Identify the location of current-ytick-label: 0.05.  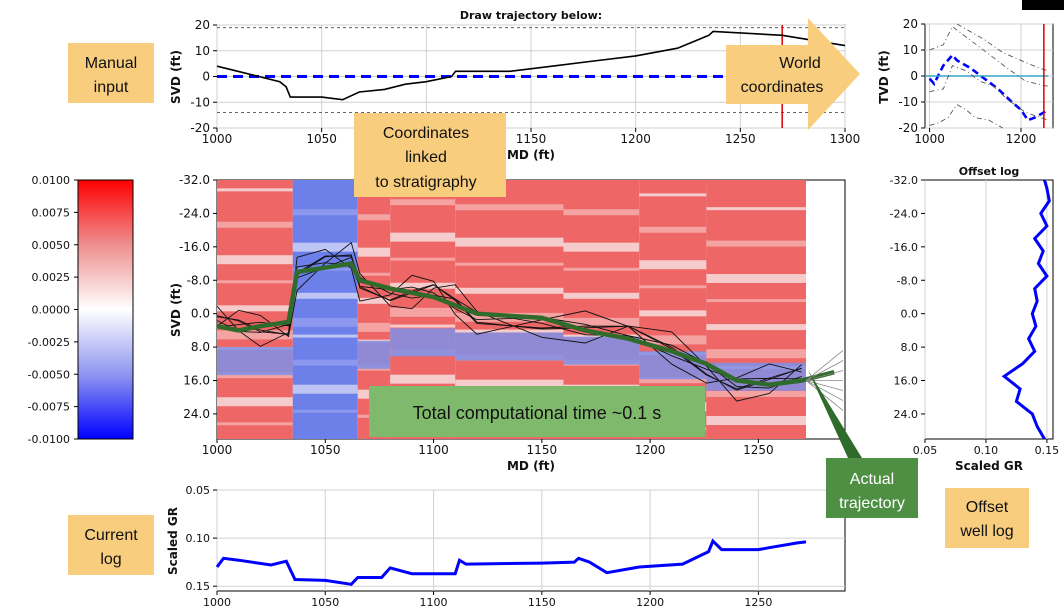
(198, 490).